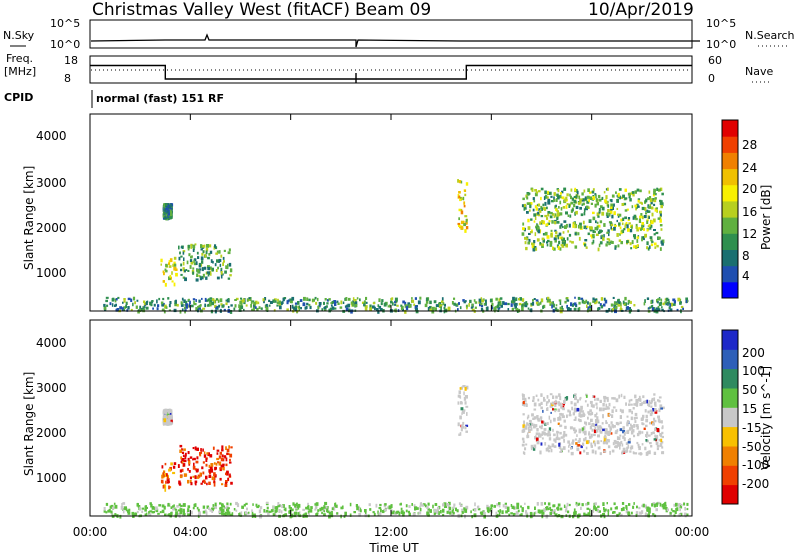  What do you see at coordinates (711, 78) in the screenshot?
I see `nave-right-tick-bottom: 0` at bounding box center [711, 78].